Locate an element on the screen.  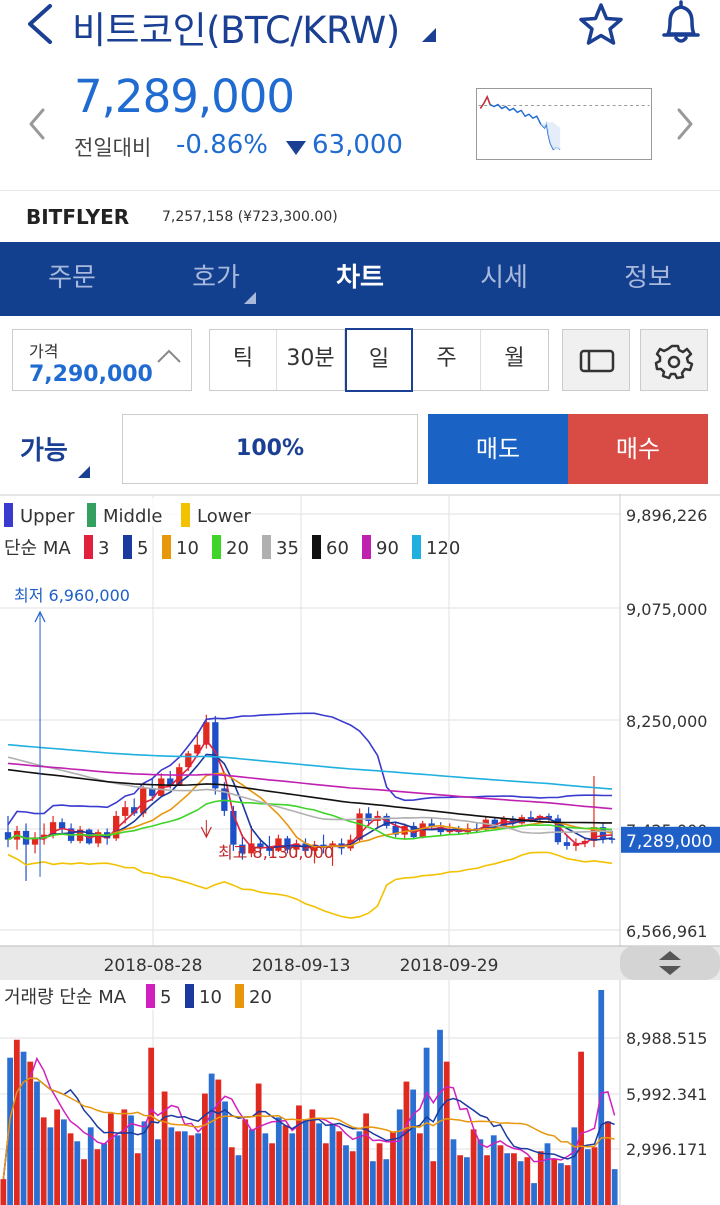
ma-legend-title: 단순 MA is located at coordinates (37, 548).